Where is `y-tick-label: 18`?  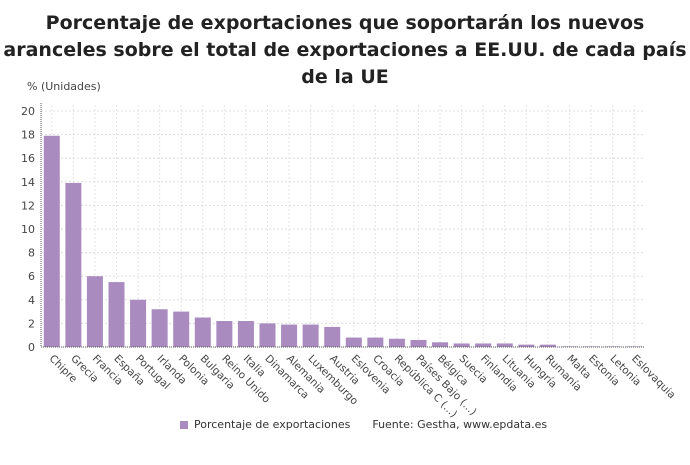
y-tick-label: 18 is located at coordinates (28, 135).